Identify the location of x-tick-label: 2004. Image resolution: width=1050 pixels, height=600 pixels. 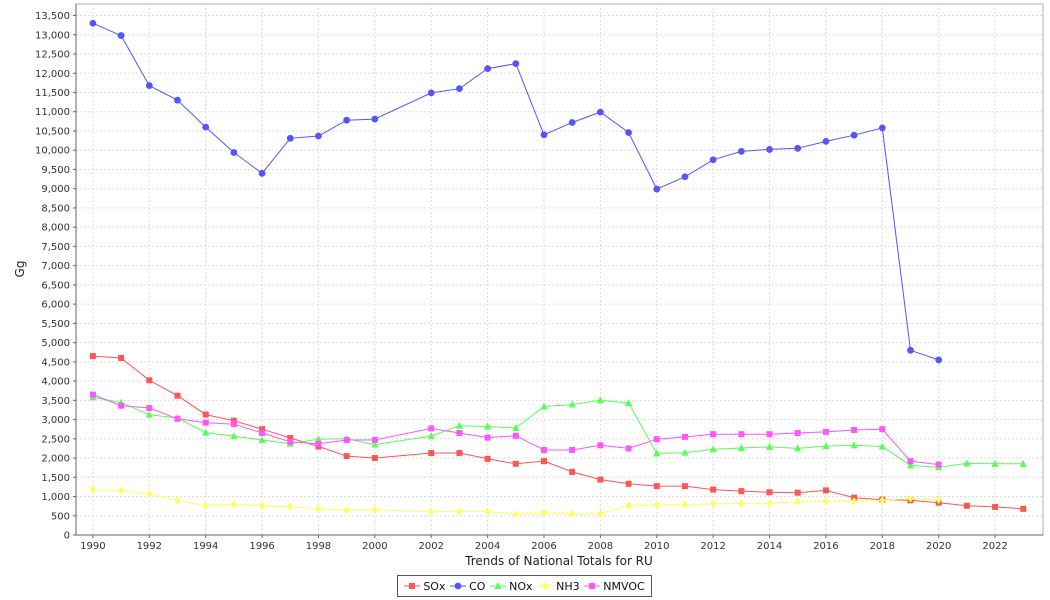
(487, 546).